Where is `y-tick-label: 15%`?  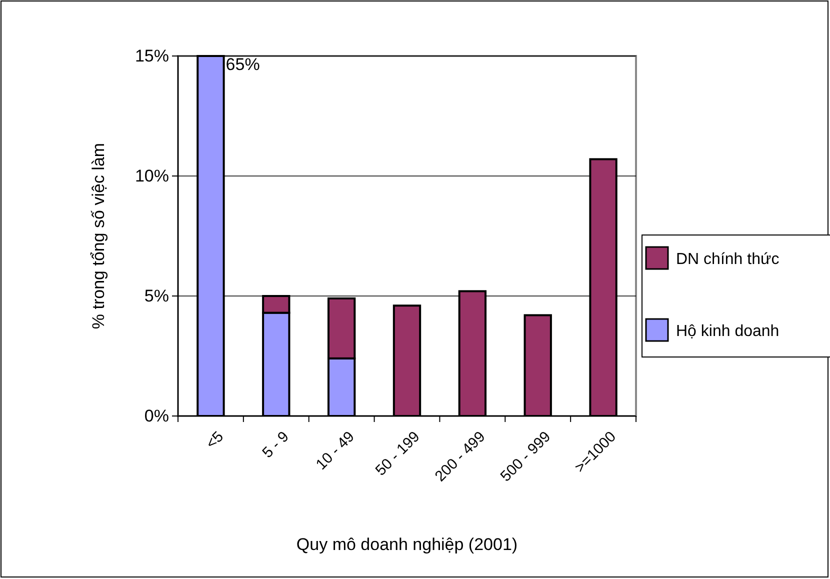
y-tick-label: 15% is located at coordinates (151, 56).